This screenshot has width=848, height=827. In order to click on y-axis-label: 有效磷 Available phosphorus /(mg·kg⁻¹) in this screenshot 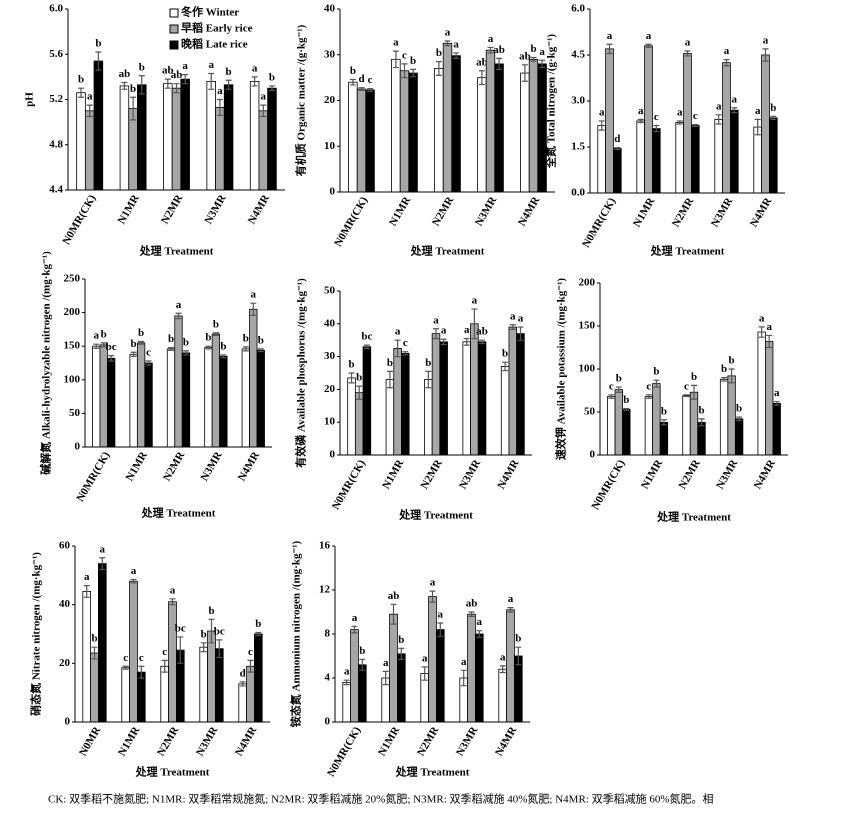, I will do `click(301, 373)`.